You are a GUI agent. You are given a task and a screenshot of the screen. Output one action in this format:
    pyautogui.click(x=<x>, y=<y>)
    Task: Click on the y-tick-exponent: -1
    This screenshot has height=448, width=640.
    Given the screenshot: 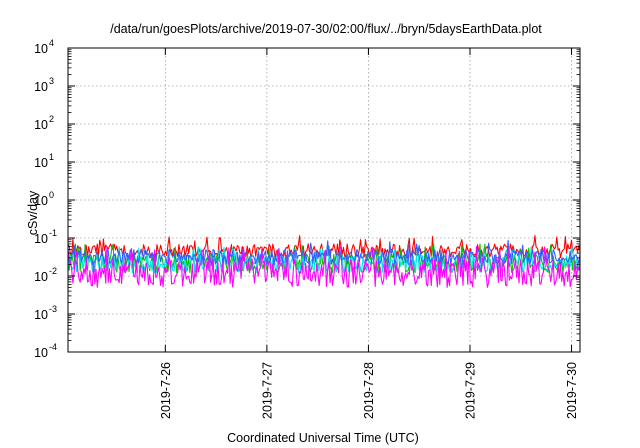 What is the action you would take?
    pyautogui.click(x=53, y=233)
    